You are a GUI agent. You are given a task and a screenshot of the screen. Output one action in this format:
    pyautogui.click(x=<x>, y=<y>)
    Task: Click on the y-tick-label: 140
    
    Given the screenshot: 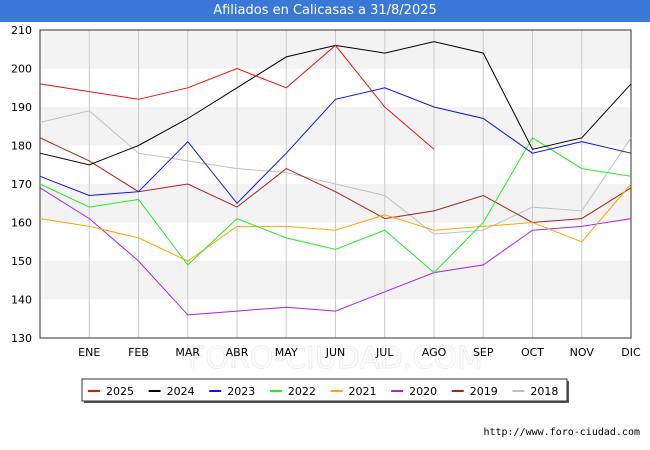 What is the action you would take?
    pyautogui.click(x=21, y=300)
    